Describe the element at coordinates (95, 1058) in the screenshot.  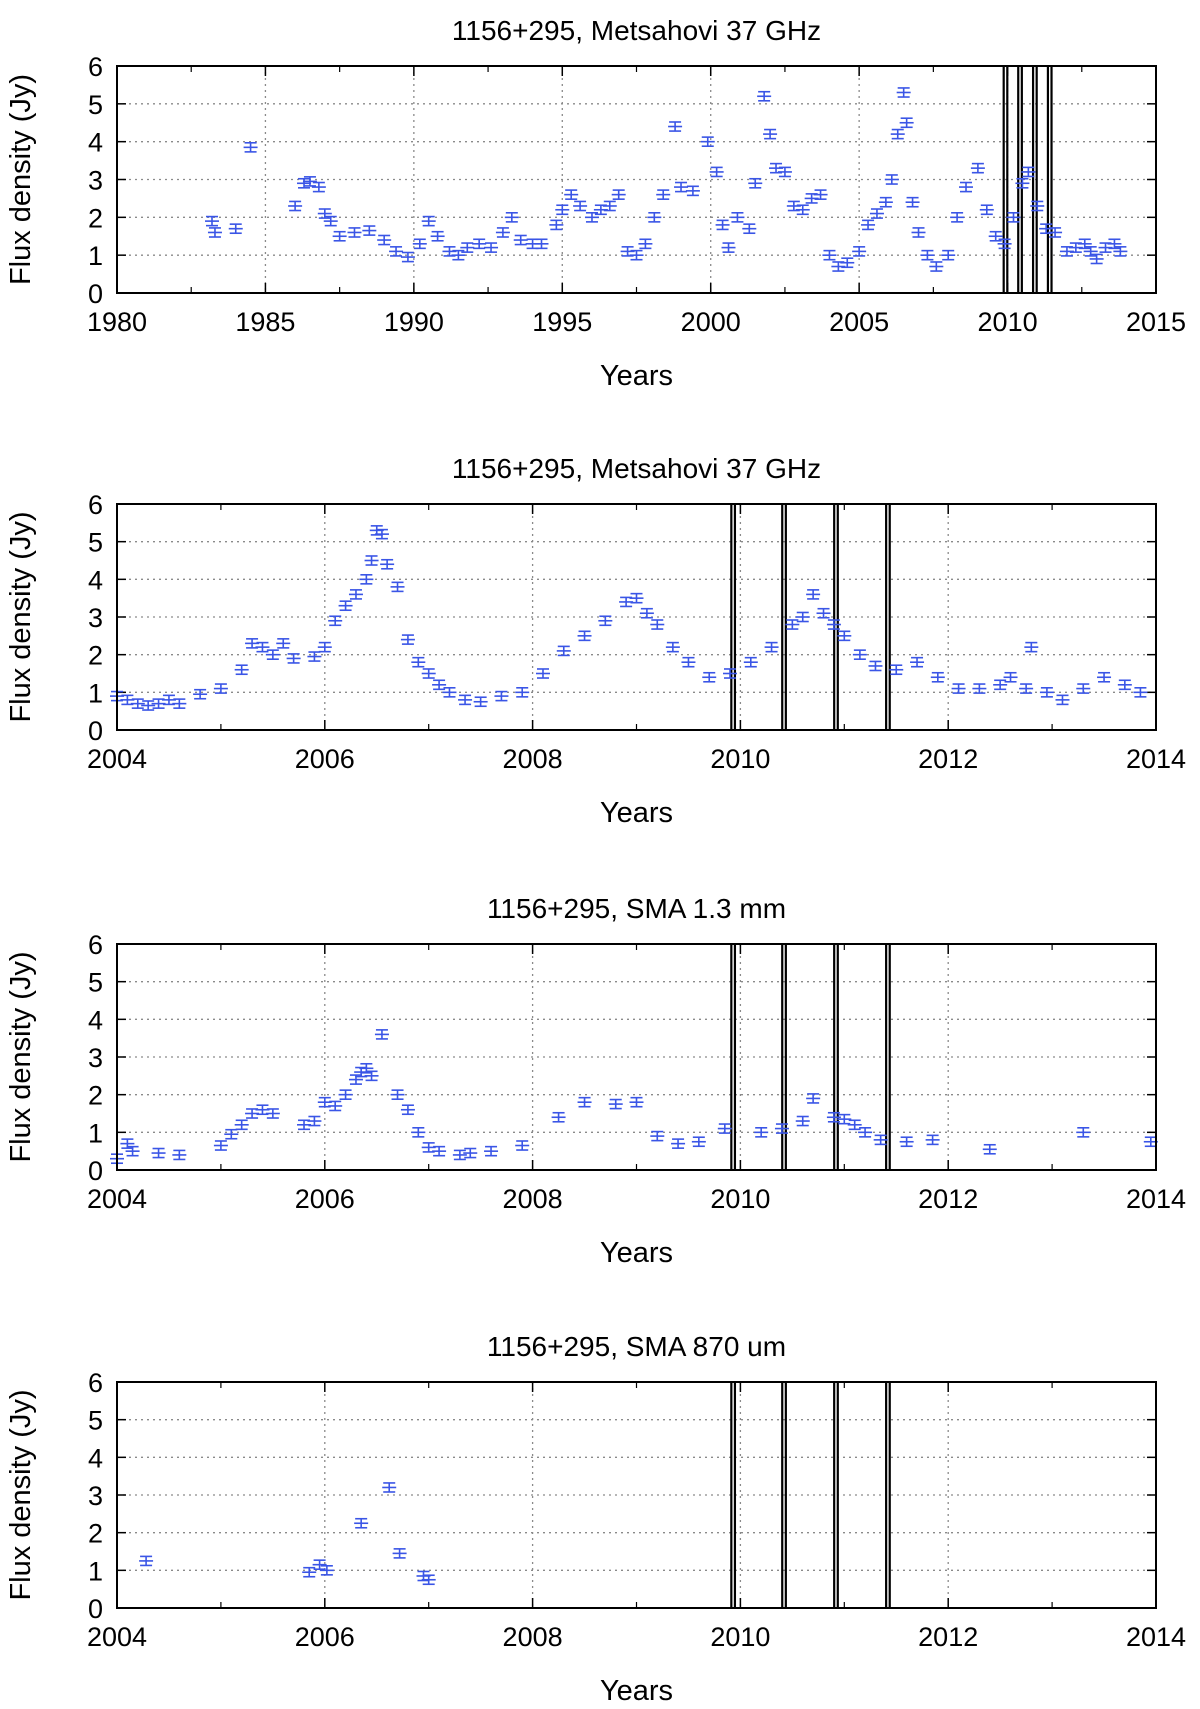
I see `y-tick-label: 3` at that location.